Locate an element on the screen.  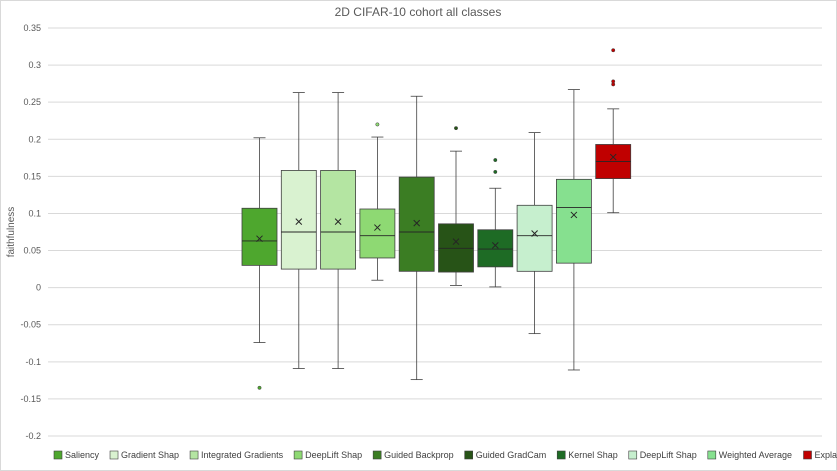
y-tick-label: -0.05 is located at coordinates (30, 325).